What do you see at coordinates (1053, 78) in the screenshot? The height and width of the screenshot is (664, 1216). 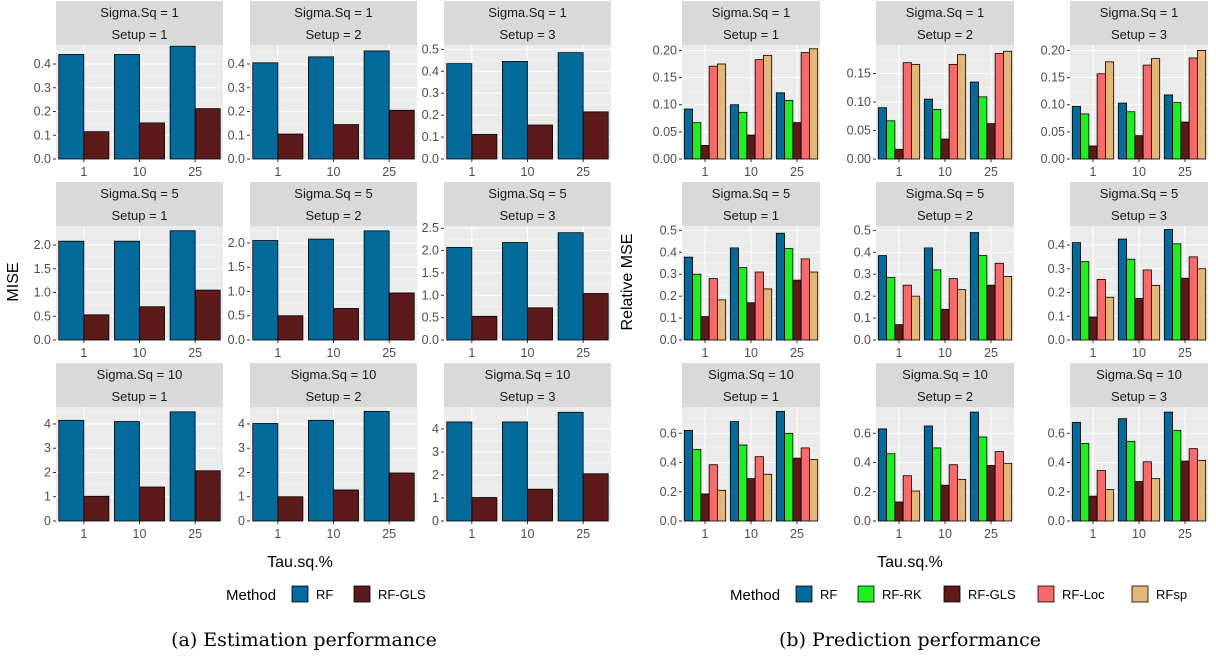 I see `y-tick-label: 0.15` at bounding box center [1053, 78].